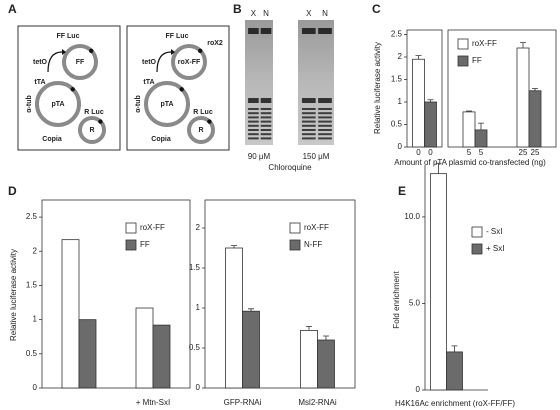 The height and width of the screenshot is (410, 560). What do you see at coordinates (138, 104) in the screenshot?
I see `diagram-label: α-tub` at bounding box center [138, 104].